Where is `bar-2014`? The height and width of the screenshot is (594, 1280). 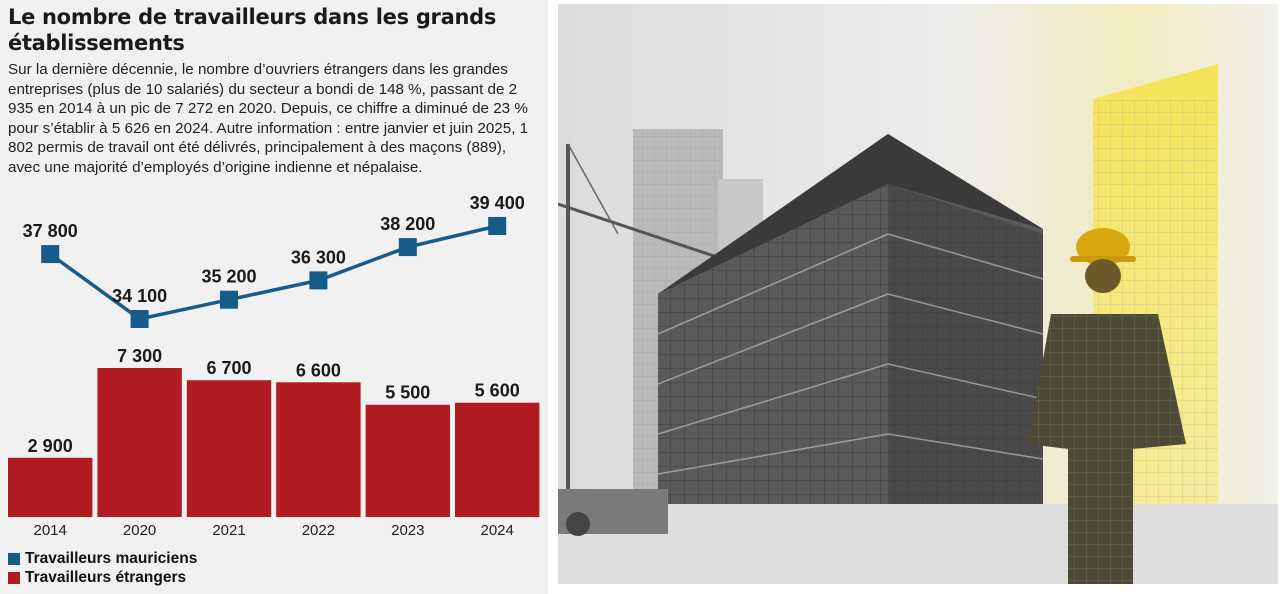 bar-2014 is located at coordinates (50, 487).